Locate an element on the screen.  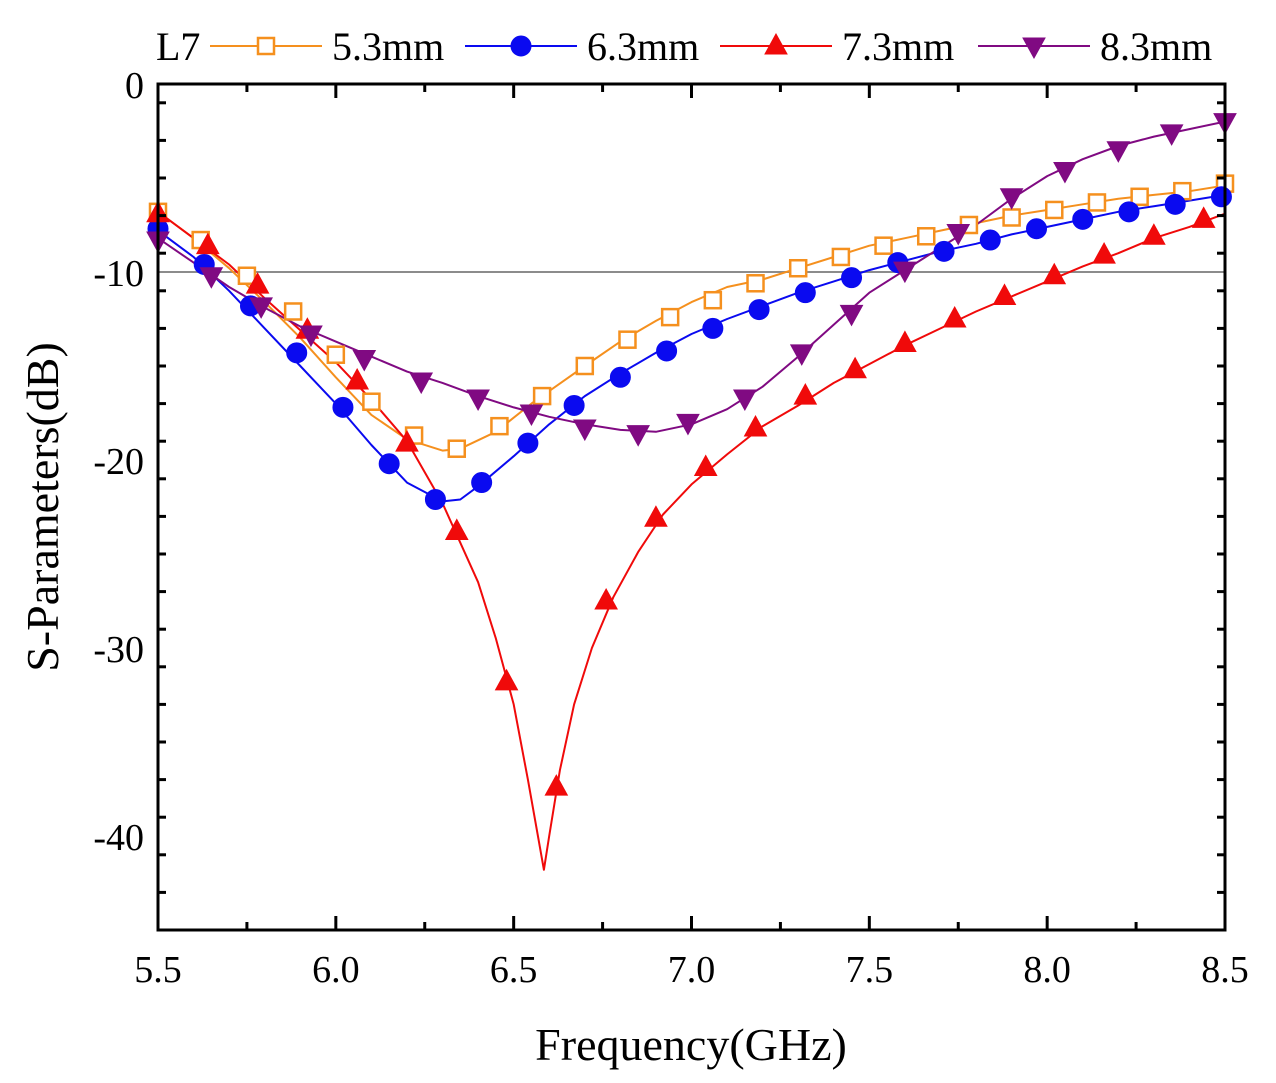
y-tick-label: 0 is located at coordinates (134, 86).